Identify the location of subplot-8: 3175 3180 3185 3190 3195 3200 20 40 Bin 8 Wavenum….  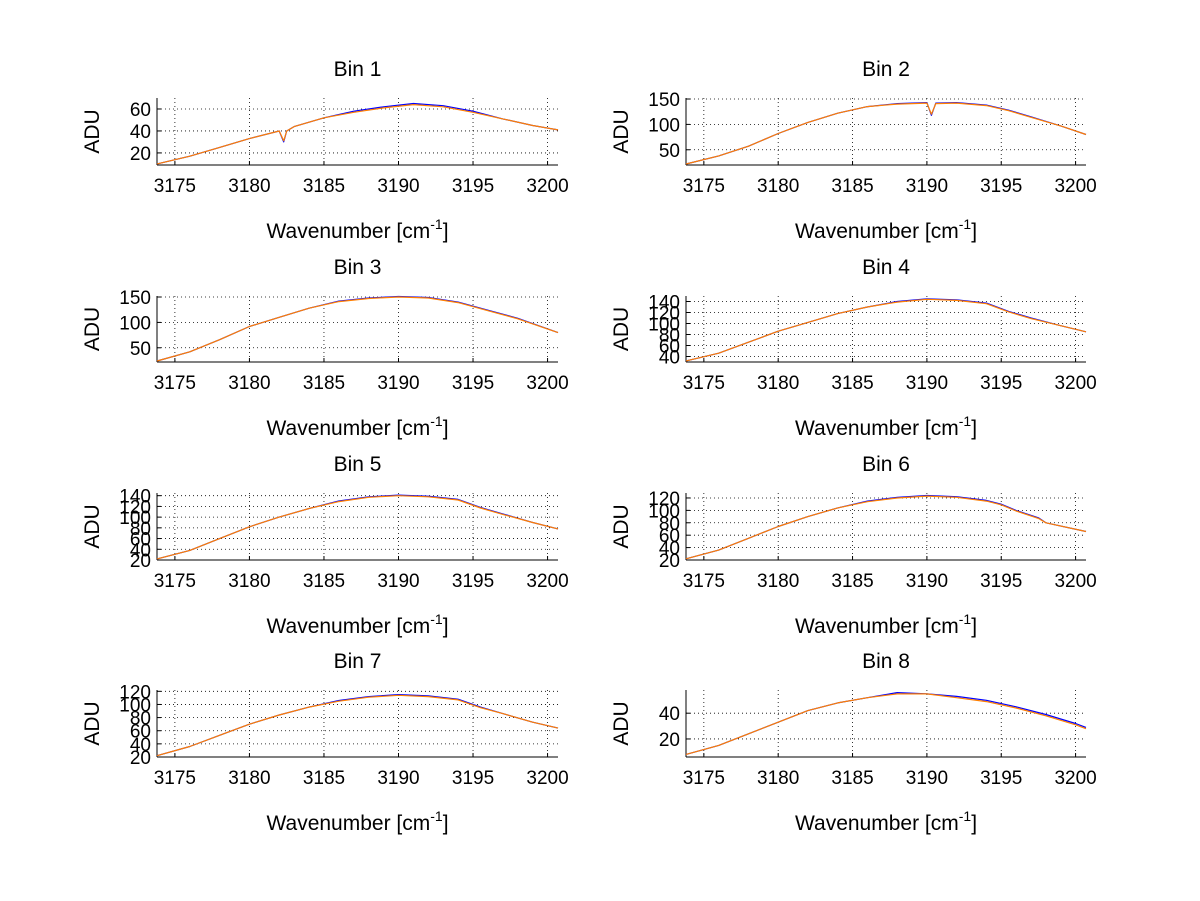
(853, 742).